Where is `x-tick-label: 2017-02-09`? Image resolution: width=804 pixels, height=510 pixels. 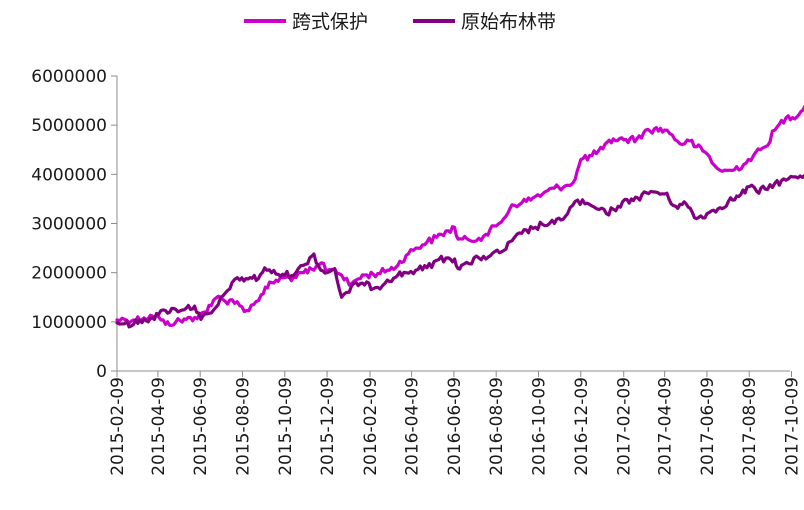 x-tick-label: 2017-02-09 is located at coordinates (625, 426).